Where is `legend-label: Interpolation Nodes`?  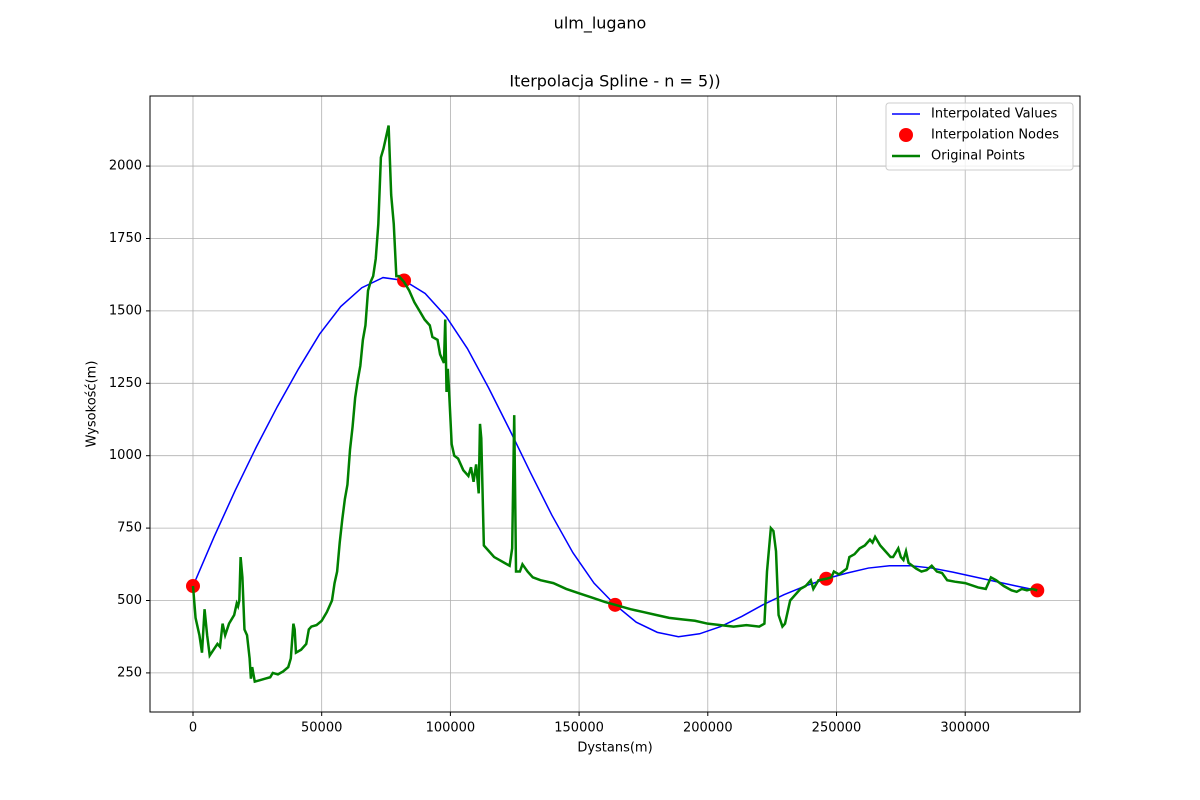
legend-label: Interpolation Nodes is located at coordinates (995, 135).